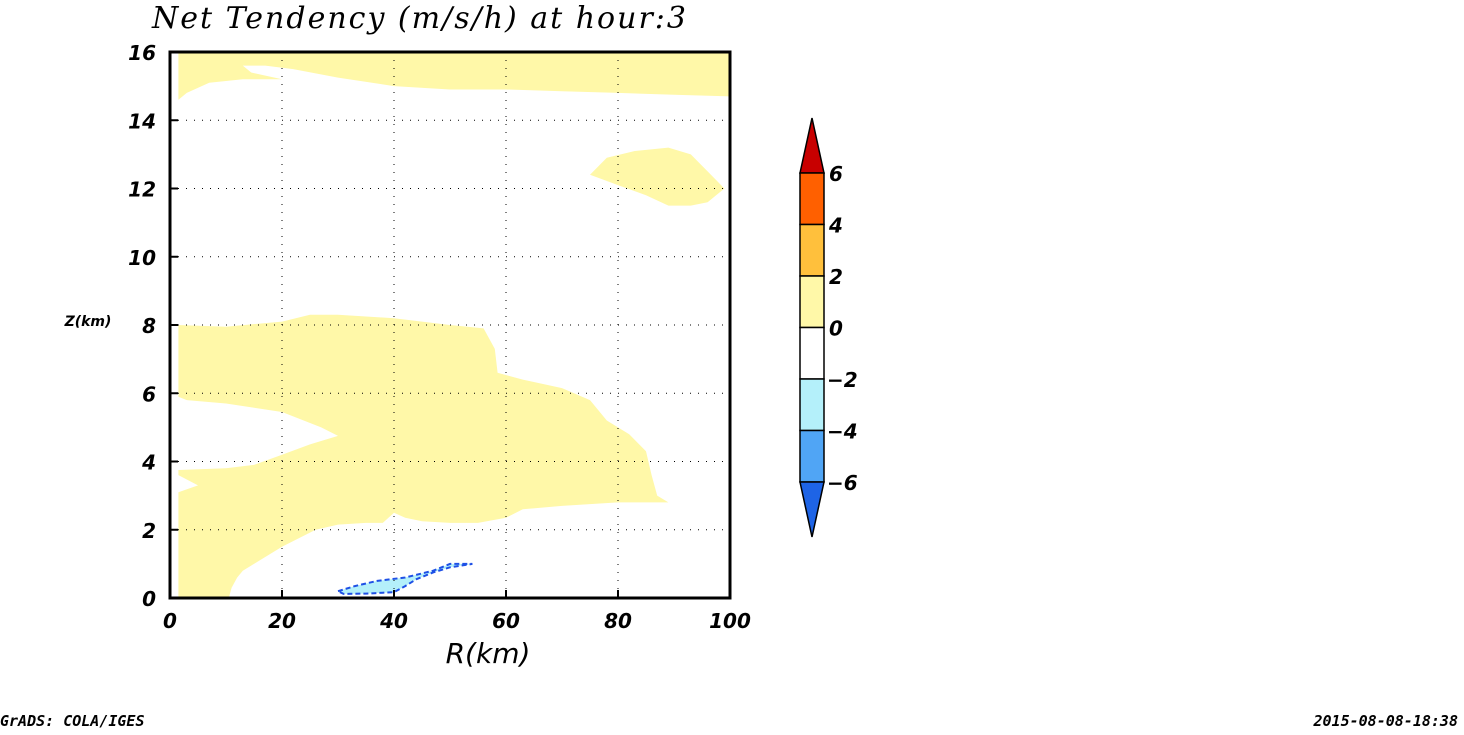 The width and height of the screenshot is (1464, 735). I want to click on colorbar-label: 6, so click(836, 174).